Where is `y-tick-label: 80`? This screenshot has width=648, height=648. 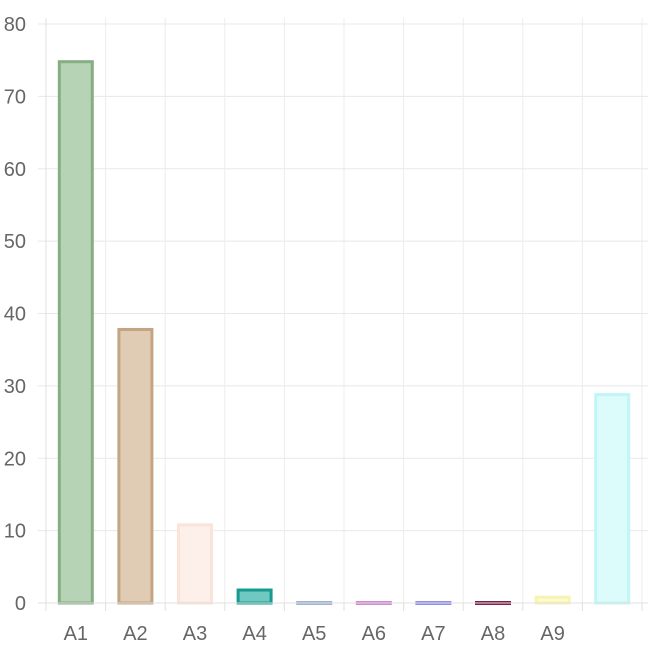
y-tick-label: 80 is located at coordinates (15, 25).